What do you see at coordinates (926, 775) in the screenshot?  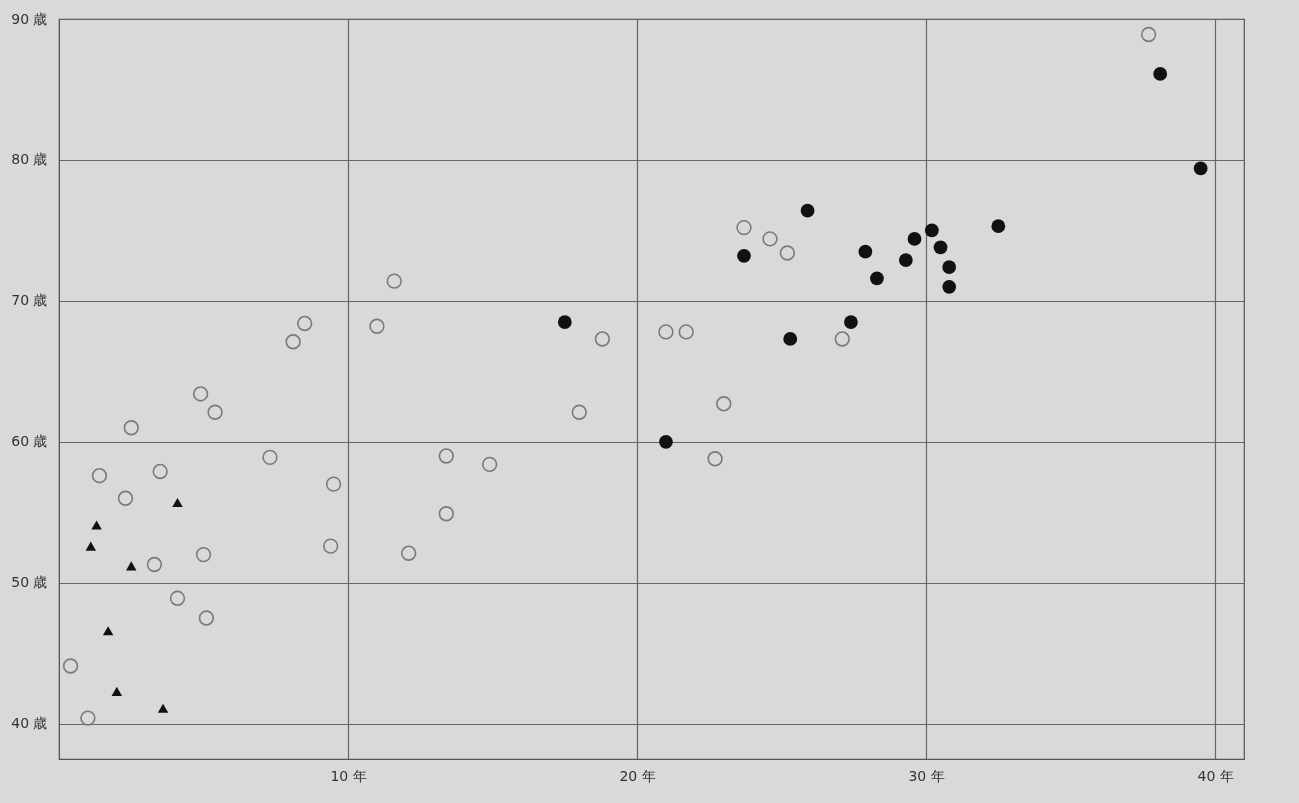 I see `x-tick-label: 30 年` at bounding box center [926, 775].